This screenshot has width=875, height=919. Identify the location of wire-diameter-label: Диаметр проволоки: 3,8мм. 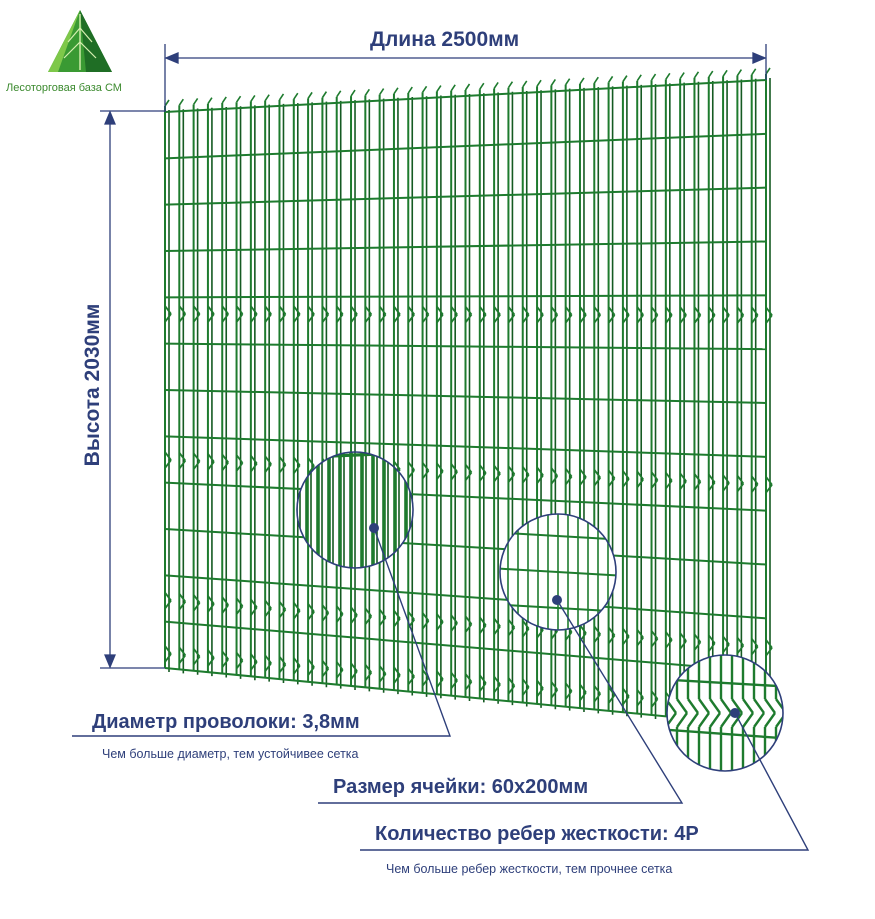
(226, 722).